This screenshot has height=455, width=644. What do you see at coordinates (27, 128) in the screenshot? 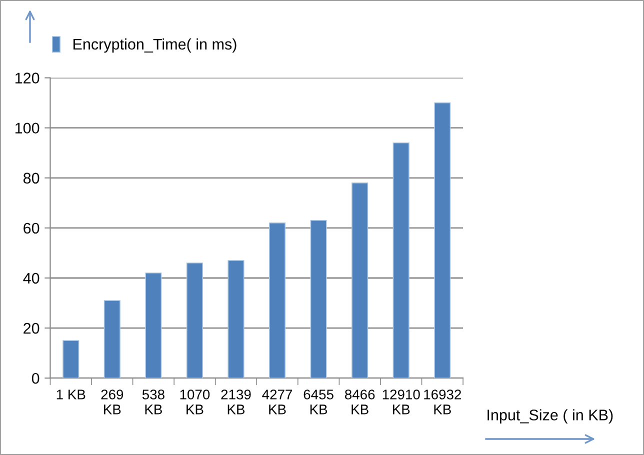
I see `y-tick-label: 100` at bounding box center [27, 128].